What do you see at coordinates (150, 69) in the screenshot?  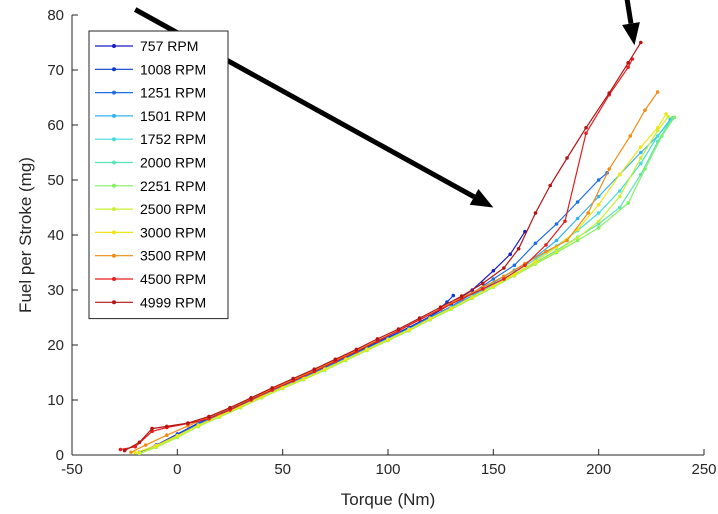 I see `legend-item: 1008 RPM` at bounding box center [150, 69].